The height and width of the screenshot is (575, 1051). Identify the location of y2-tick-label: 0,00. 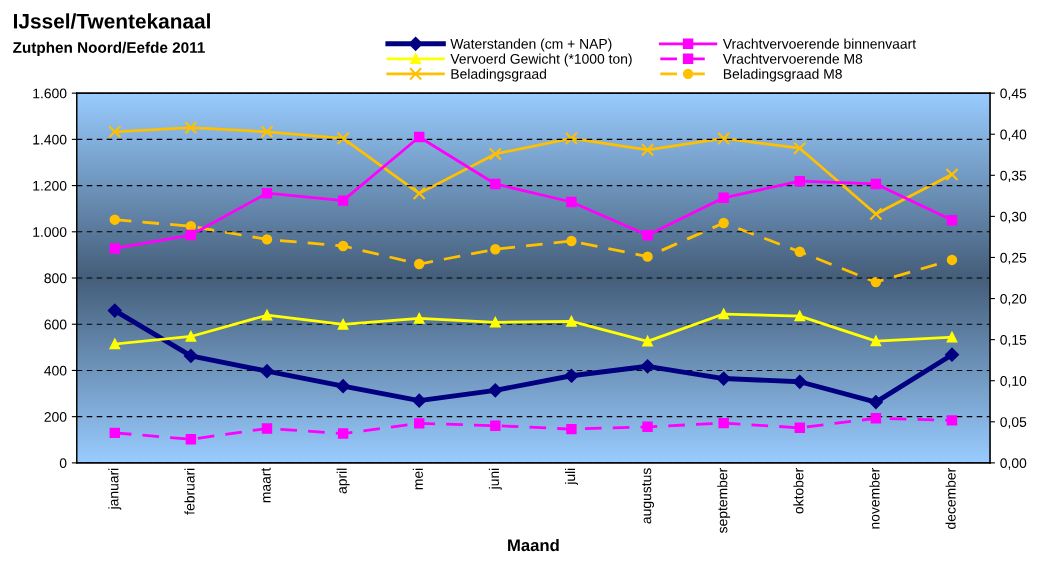
(1013, 464).